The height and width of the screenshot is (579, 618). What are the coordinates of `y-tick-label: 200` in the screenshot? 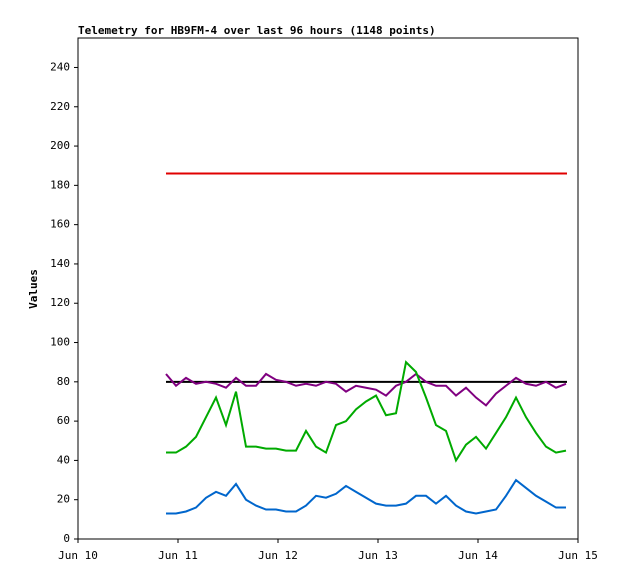 It's located at (60, 145).